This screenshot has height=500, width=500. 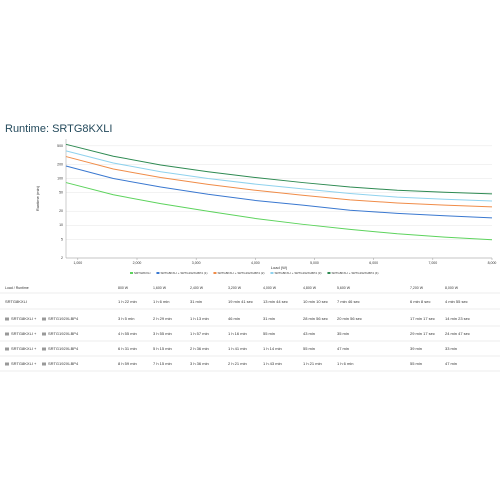 What do you see at coordinates (348, 301) in the screenshot?
I see `table-cell: 7 min 46 sec` at bounding box center [348, 301].